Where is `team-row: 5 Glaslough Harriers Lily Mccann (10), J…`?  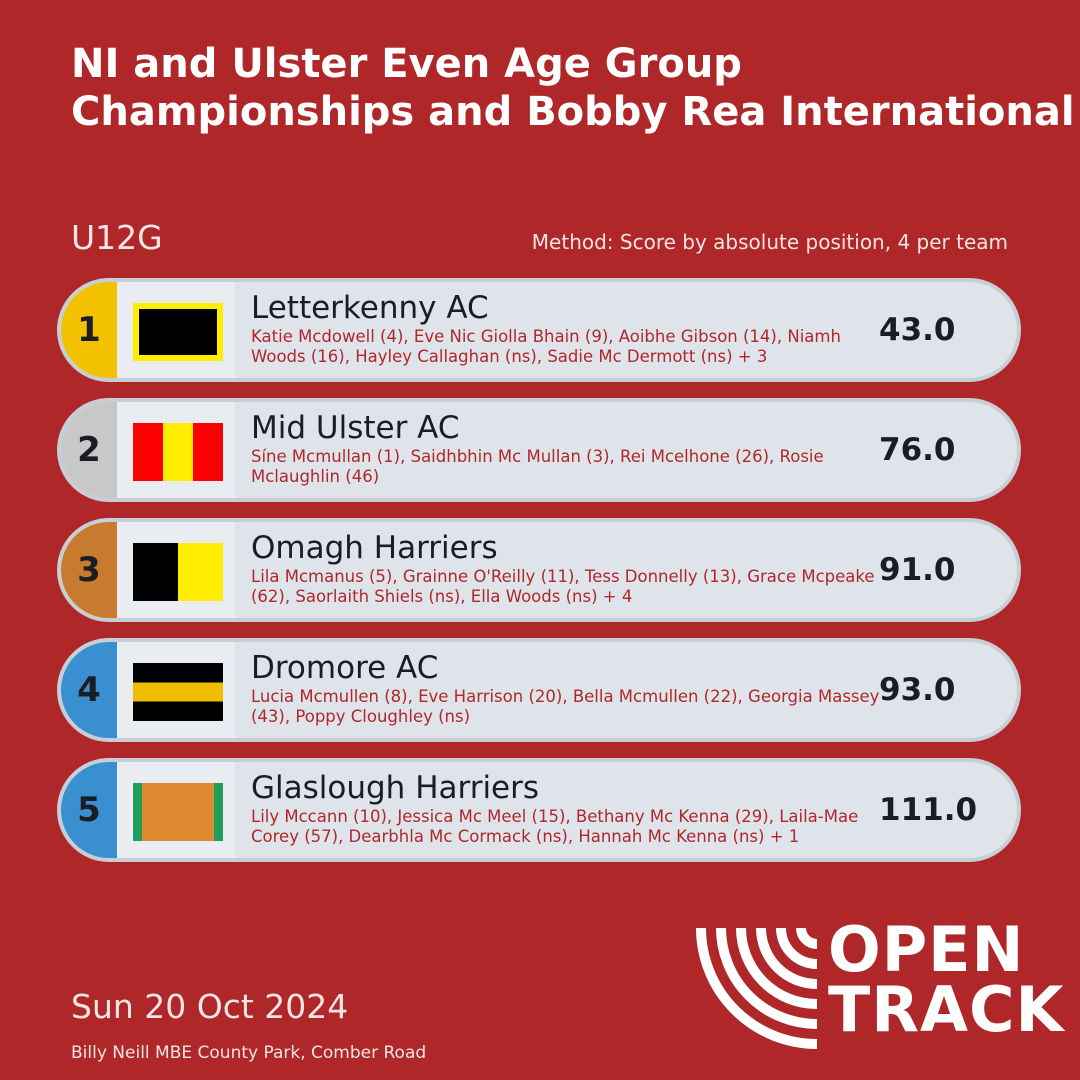 team-row: 5 Glaslough Harriers Lily Mccann (10), J… is located at coordinates (539, 810).